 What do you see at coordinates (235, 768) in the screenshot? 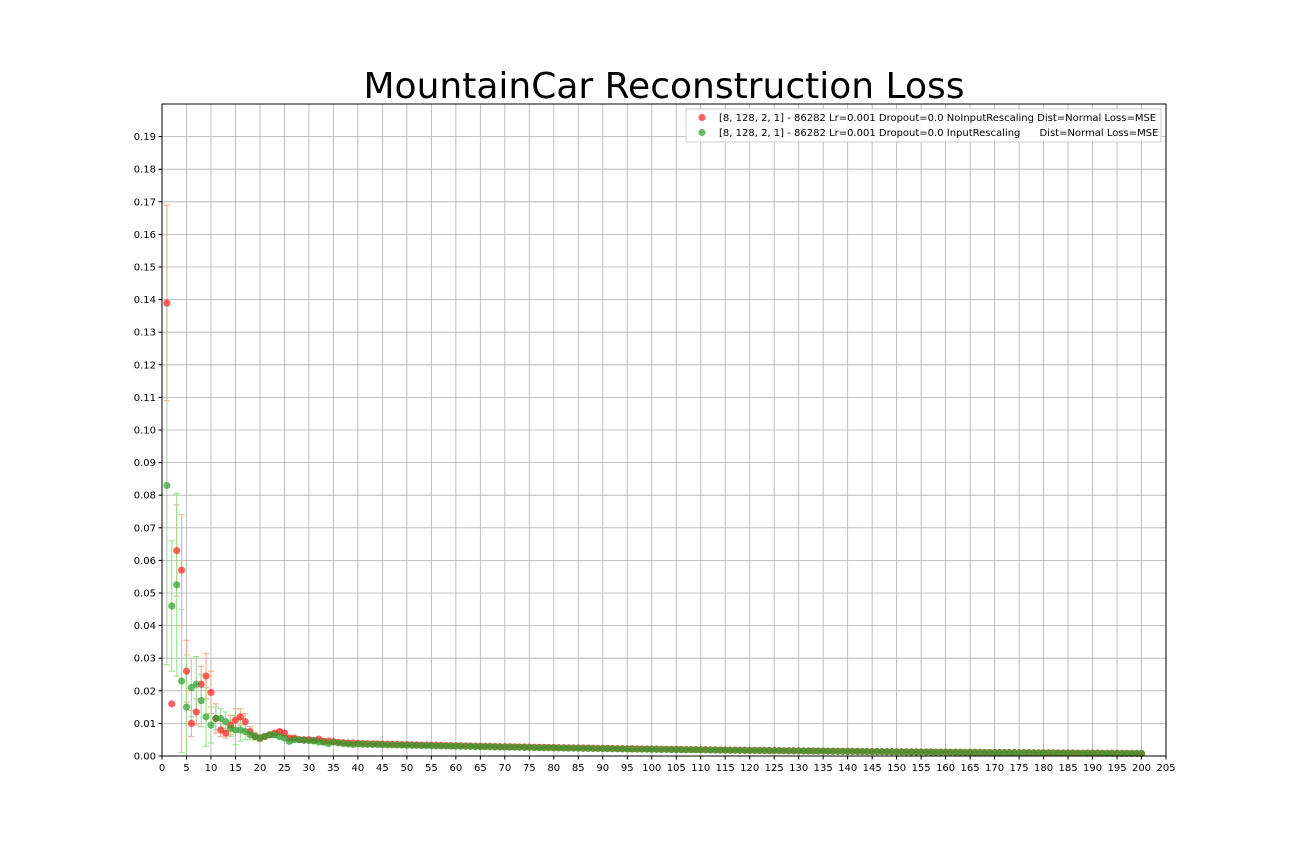
I see `x-tick-label: 15` at bounding box center [235, 768].